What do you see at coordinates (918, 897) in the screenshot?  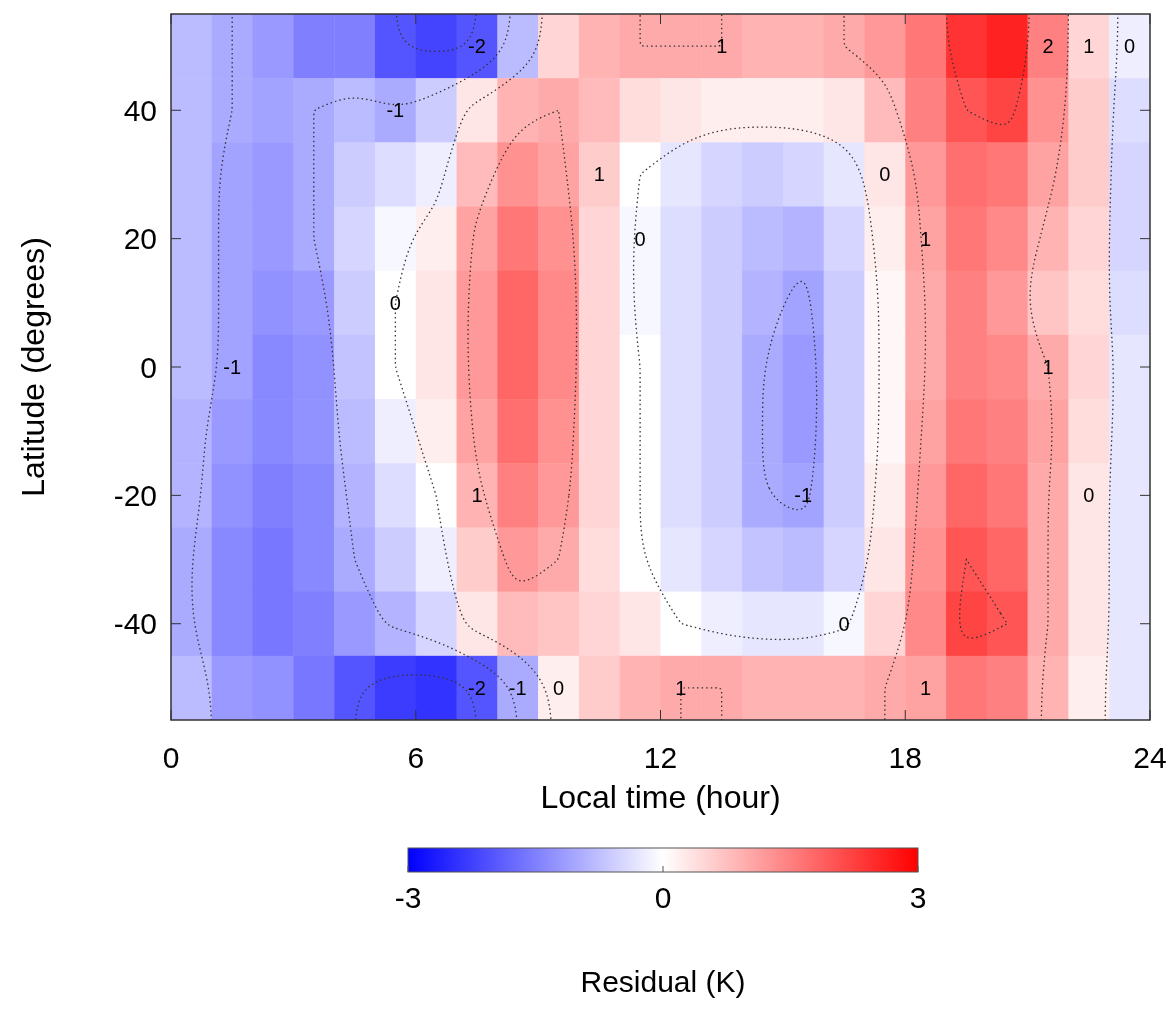 I see `color-bar-label: 3` at bounding box center [918, 897].